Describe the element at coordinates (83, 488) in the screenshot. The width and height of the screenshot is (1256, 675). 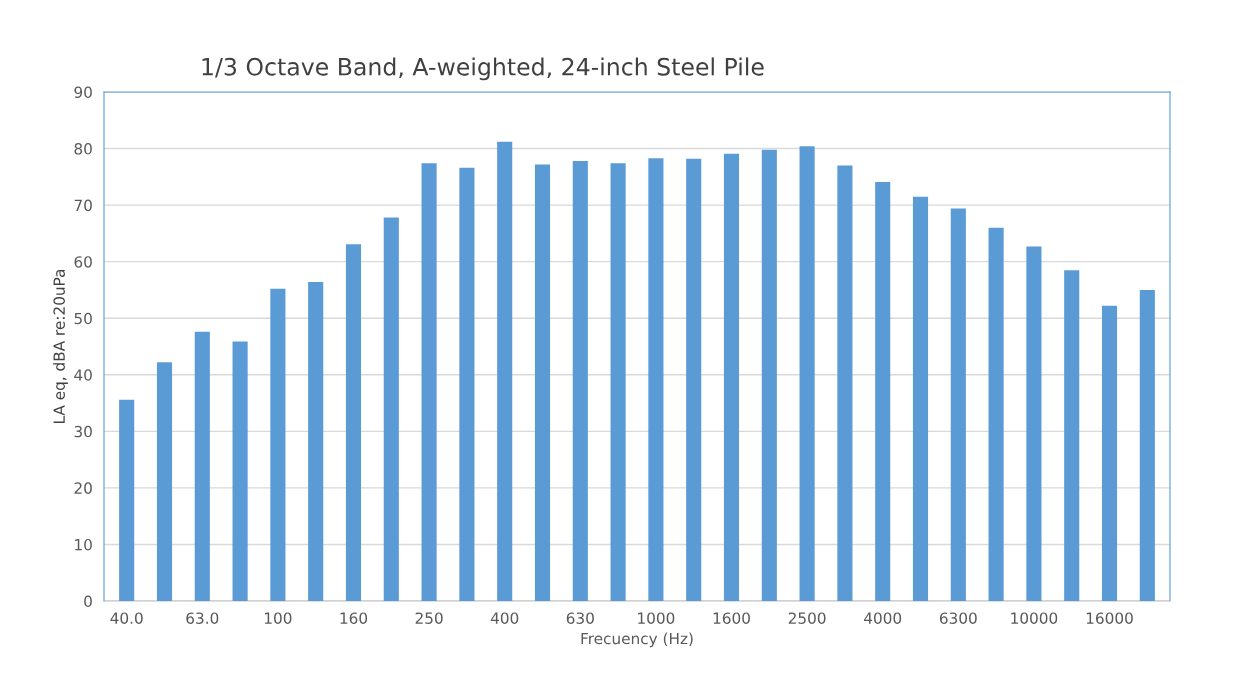
I see `y-tick-label: 20` at that location.